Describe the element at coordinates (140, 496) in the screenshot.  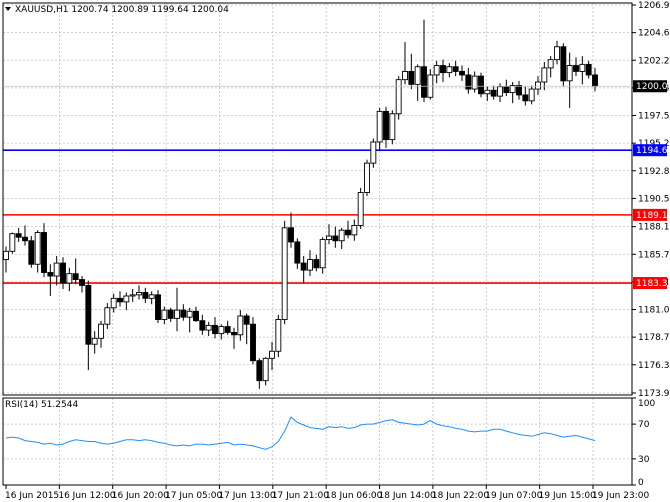
I see `x-tick-label: 16 Jun 20:00` at that location.